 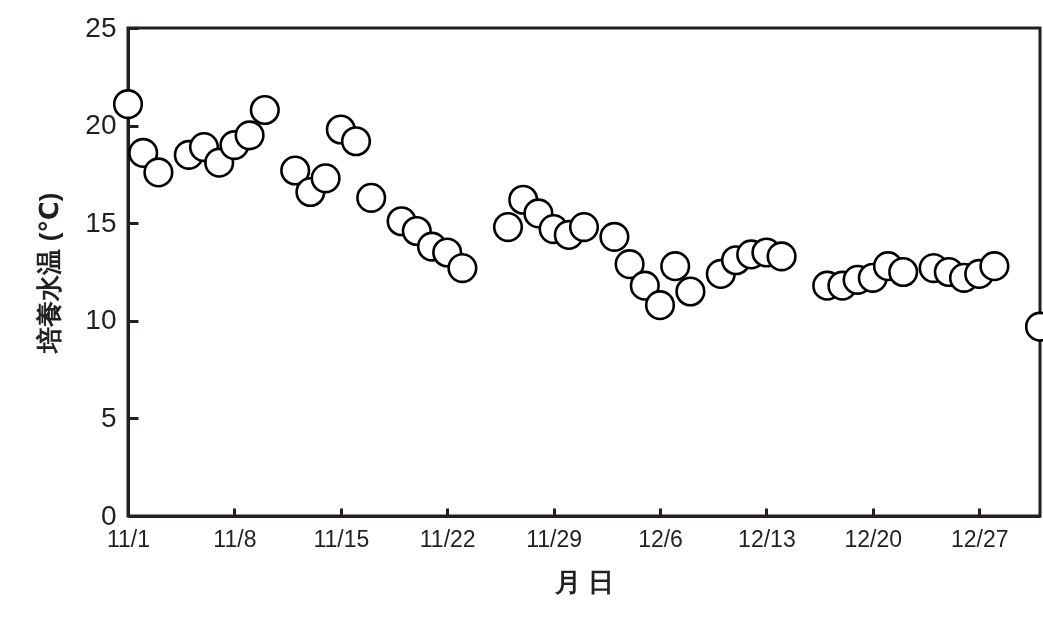 What do you see at coordinates (341, 538) in the screenshot?
I see `x-tick-label: 11/15` at bounding box center [341, 538].